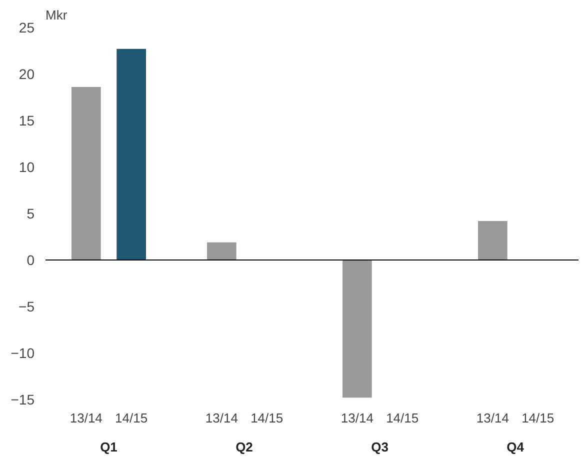  Describe the element at coordinates (244, 447) in the screenshot. I see `text: Q2` at that location.